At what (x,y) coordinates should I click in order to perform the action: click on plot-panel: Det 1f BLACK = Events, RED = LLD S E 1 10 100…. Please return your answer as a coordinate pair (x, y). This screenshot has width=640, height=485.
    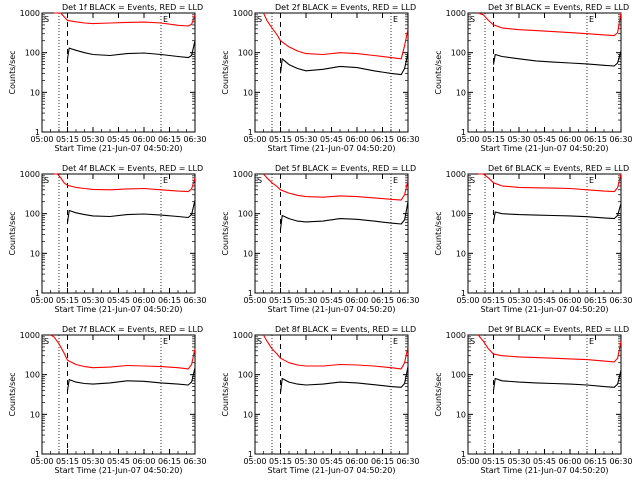
    Looking at the image, I should click on (107, 78).